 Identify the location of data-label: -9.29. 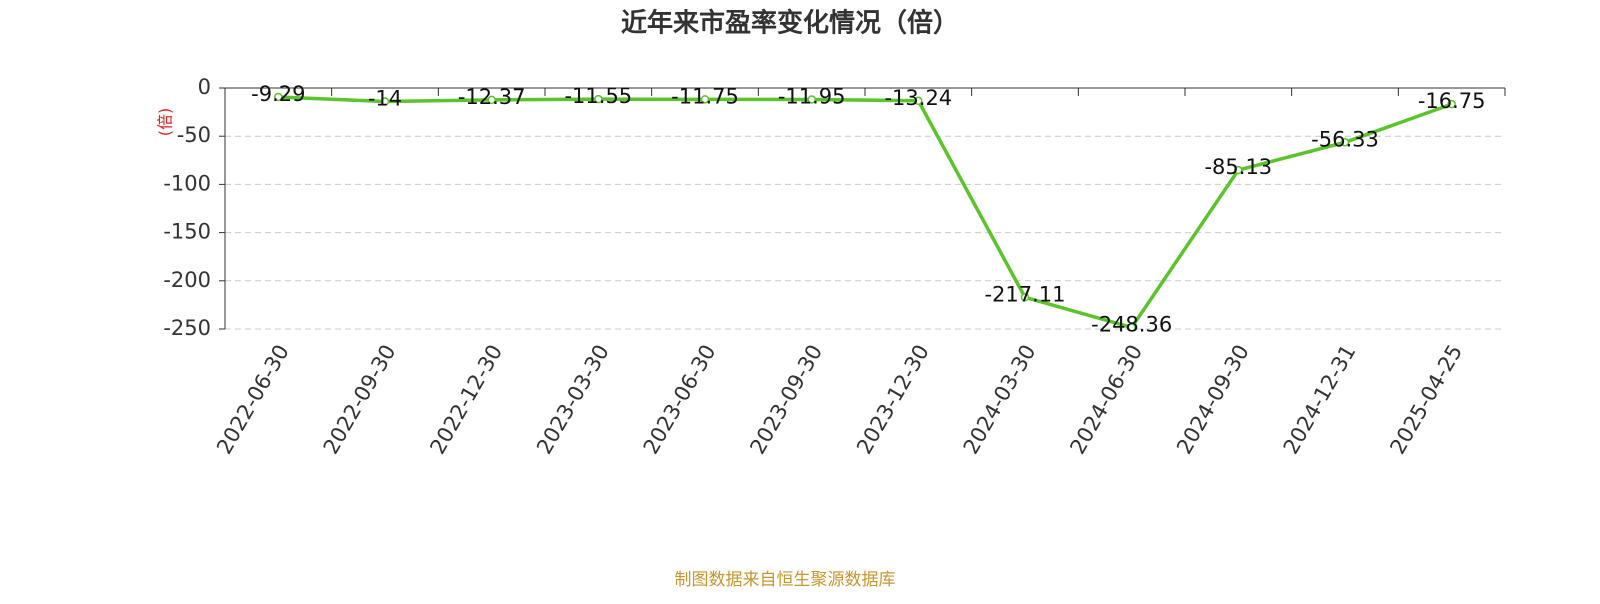
(278, 94).